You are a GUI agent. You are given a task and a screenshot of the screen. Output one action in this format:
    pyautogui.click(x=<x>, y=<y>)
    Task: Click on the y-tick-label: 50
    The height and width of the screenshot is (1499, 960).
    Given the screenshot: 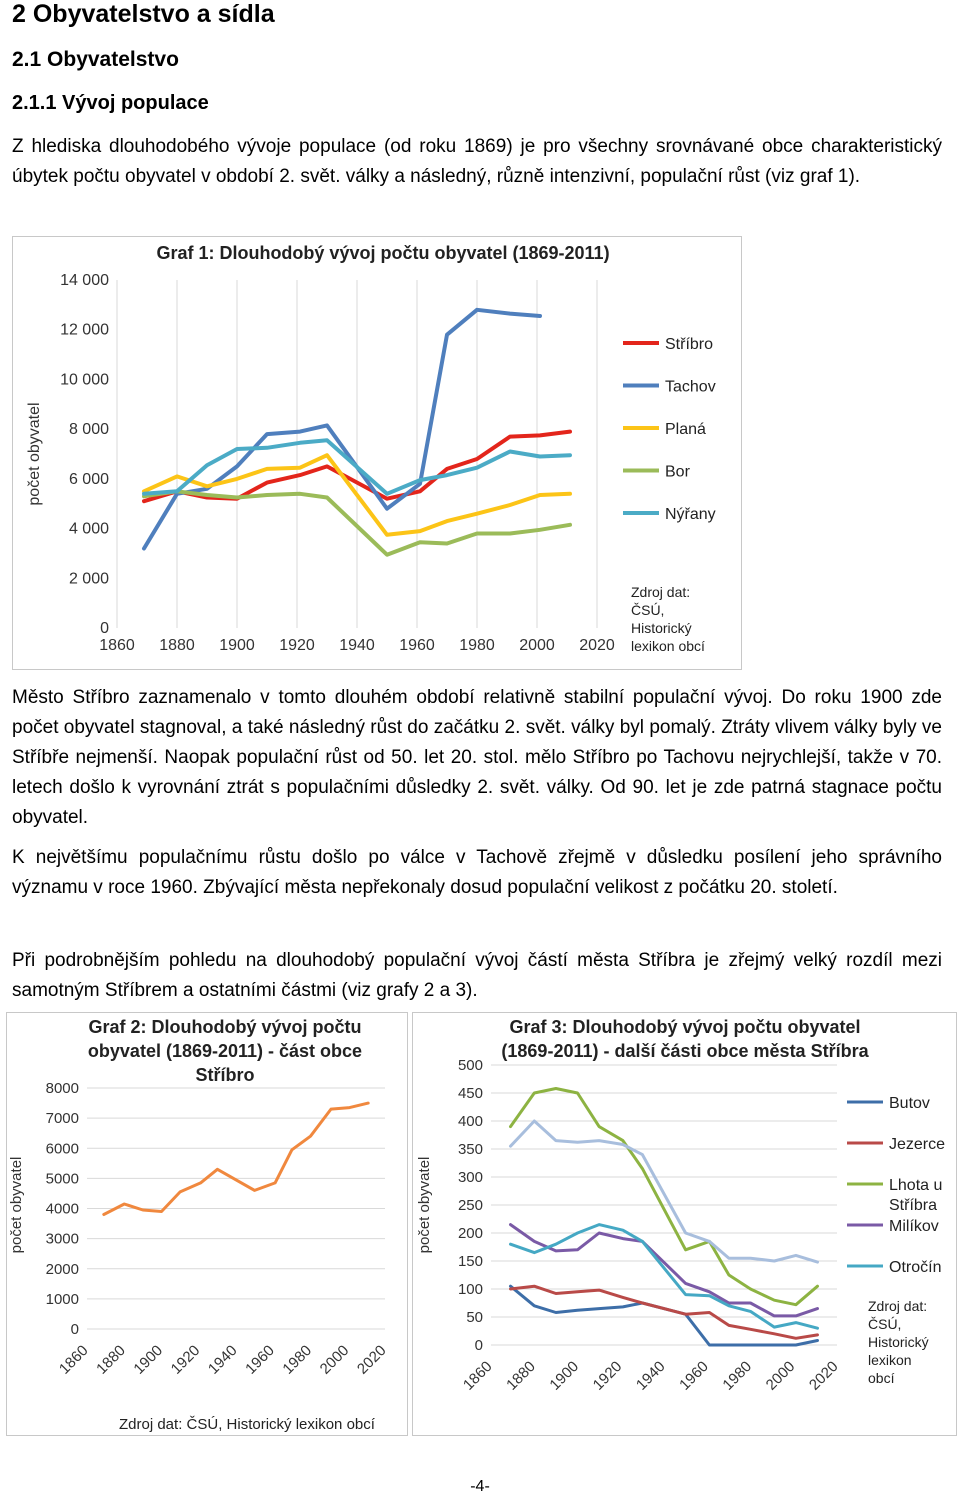 What is the action you would take?
    pyautogui.click(x=474, y=1317)
    